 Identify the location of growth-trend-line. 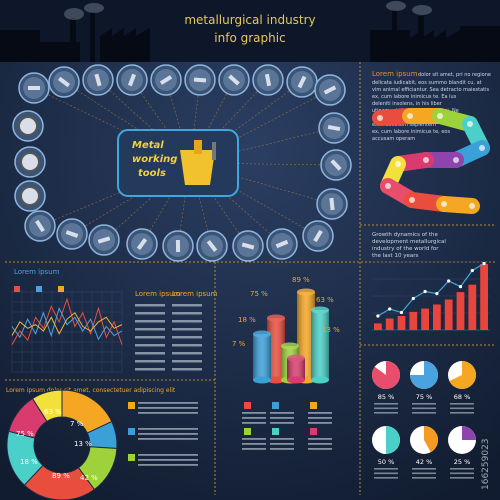
(431, 289).